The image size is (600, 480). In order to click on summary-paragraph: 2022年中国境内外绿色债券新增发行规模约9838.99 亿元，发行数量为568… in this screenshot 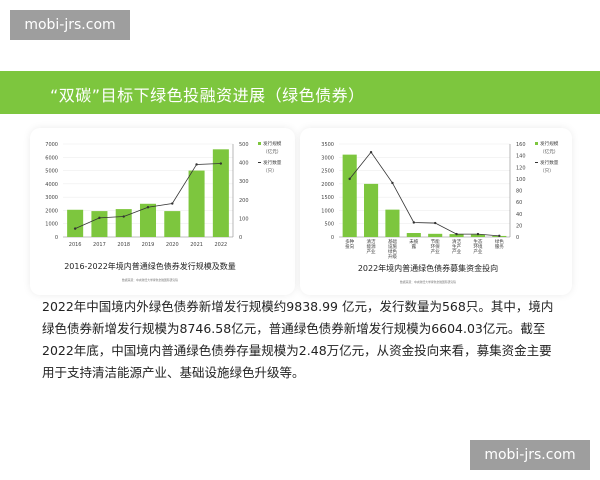, I will do `click(298, 339)`.